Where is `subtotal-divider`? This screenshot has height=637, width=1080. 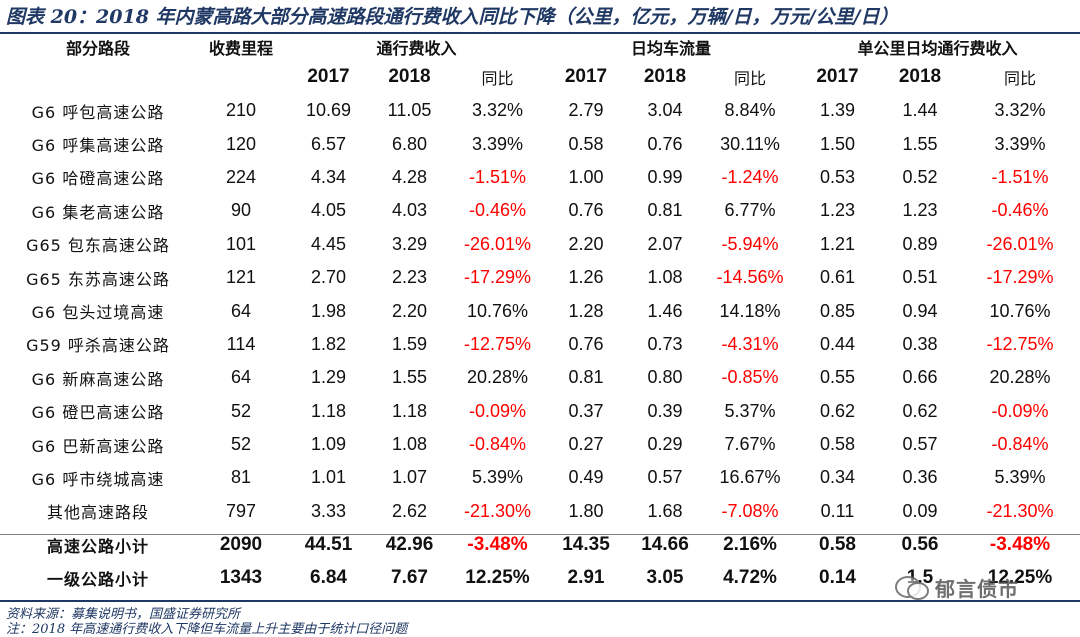 subtotal-divider is located at coordinates (540, 534).